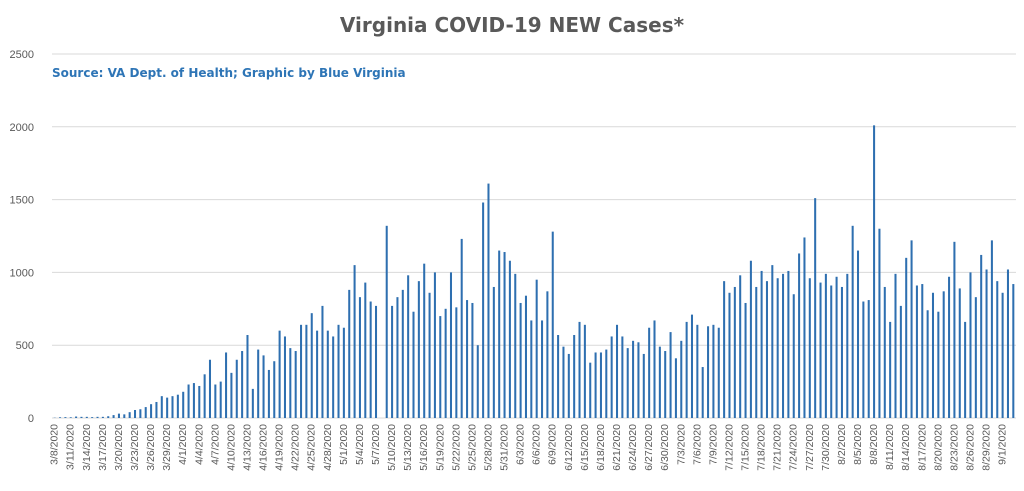 This screenshot has height=491, width=1024. What do you see at coordinates (810, 447) in the screenshot?
I see `x-tick-label: 7/27/2020` at bounding box center [810, 447].